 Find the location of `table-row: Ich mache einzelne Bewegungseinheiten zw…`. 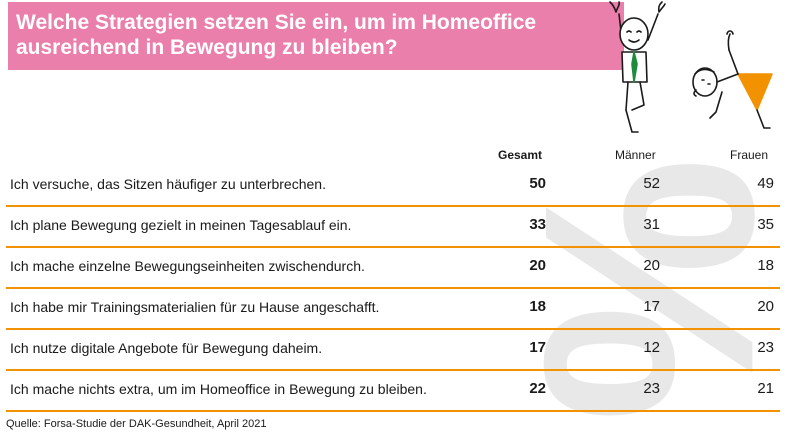

table-row: Ich mache einzelne Bewegungseinheiten zw… is located at coordinates (393, 268).